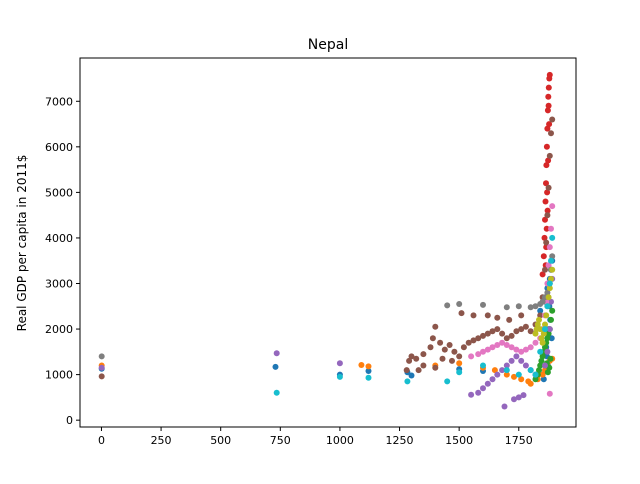  What do you see at coordinates (328, 45) in the screenshot?
I see `chart-title: Nepal` at bounding box center [328, 45].